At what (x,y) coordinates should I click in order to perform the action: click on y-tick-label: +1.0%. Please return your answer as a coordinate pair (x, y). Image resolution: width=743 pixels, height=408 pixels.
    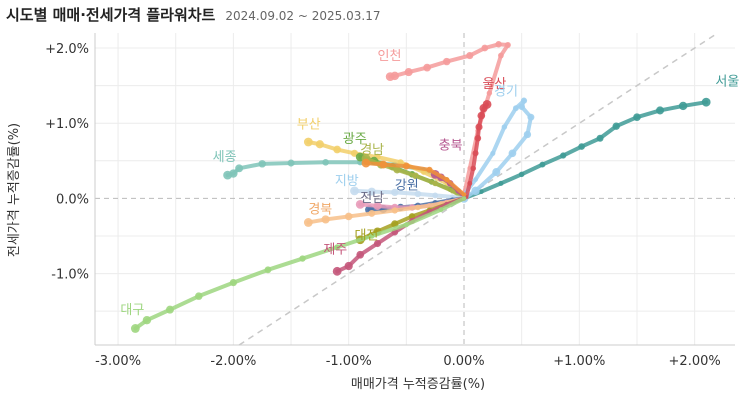
    Looking at the image, I should click on (67, 124).